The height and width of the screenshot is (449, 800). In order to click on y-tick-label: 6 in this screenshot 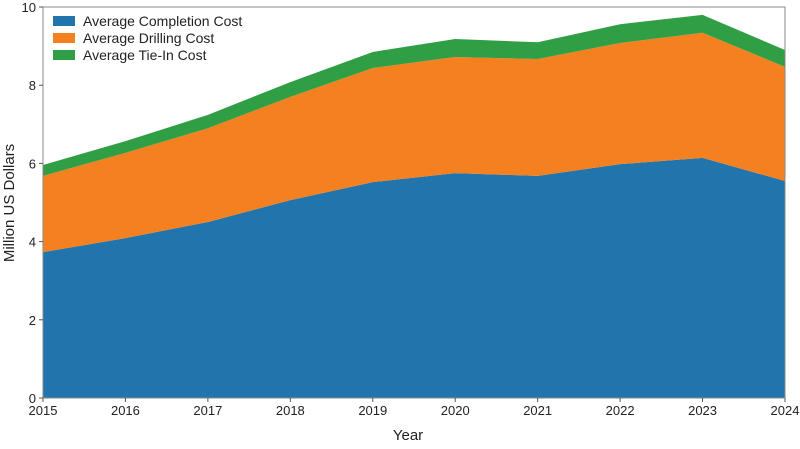, I will do `click(32, 163)`.